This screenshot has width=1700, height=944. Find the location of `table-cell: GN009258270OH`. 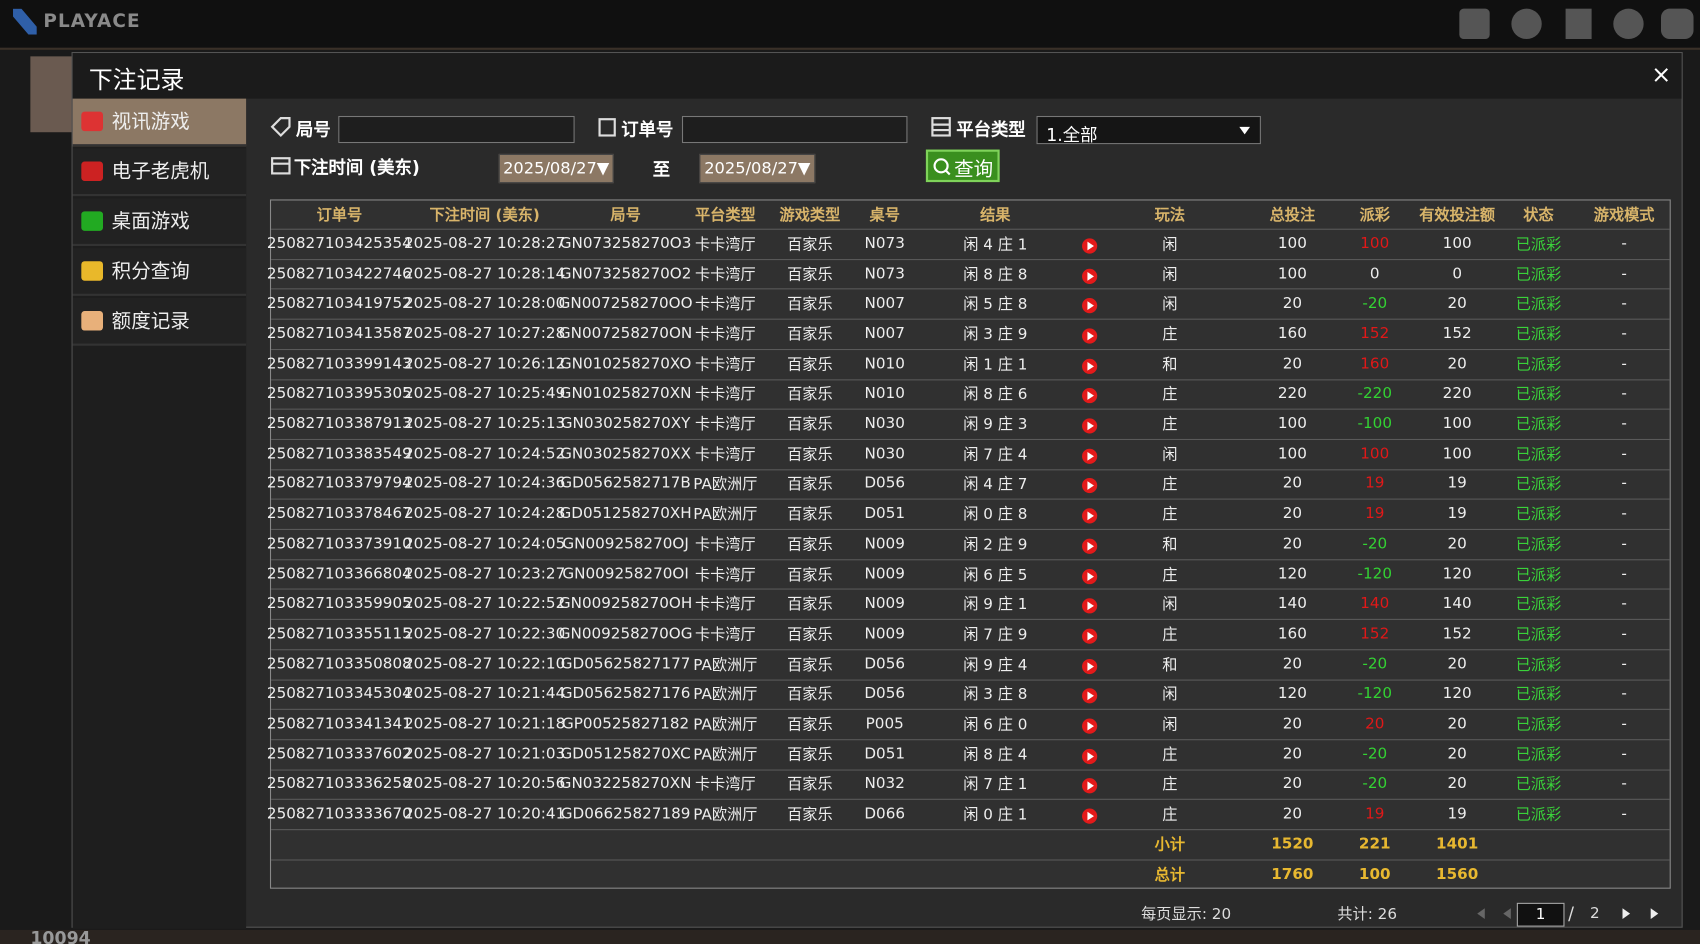

table-cell: GN009258270OH is located at coordinates (625, 604).